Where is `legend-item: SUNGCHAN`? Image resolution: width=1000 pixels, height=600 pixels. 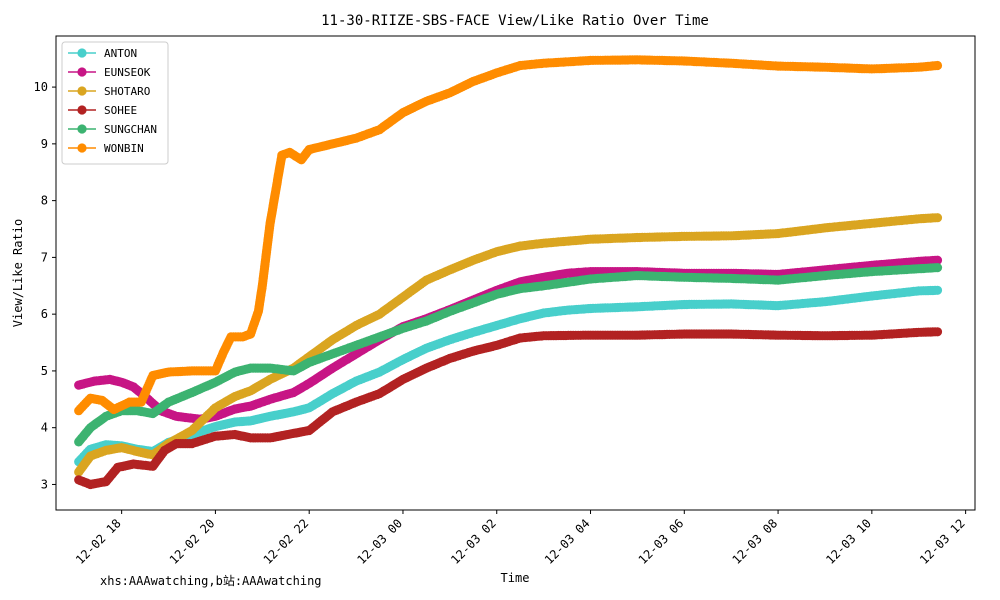
legend-item: SUNGCHAN is located at coordinates (112, 129).